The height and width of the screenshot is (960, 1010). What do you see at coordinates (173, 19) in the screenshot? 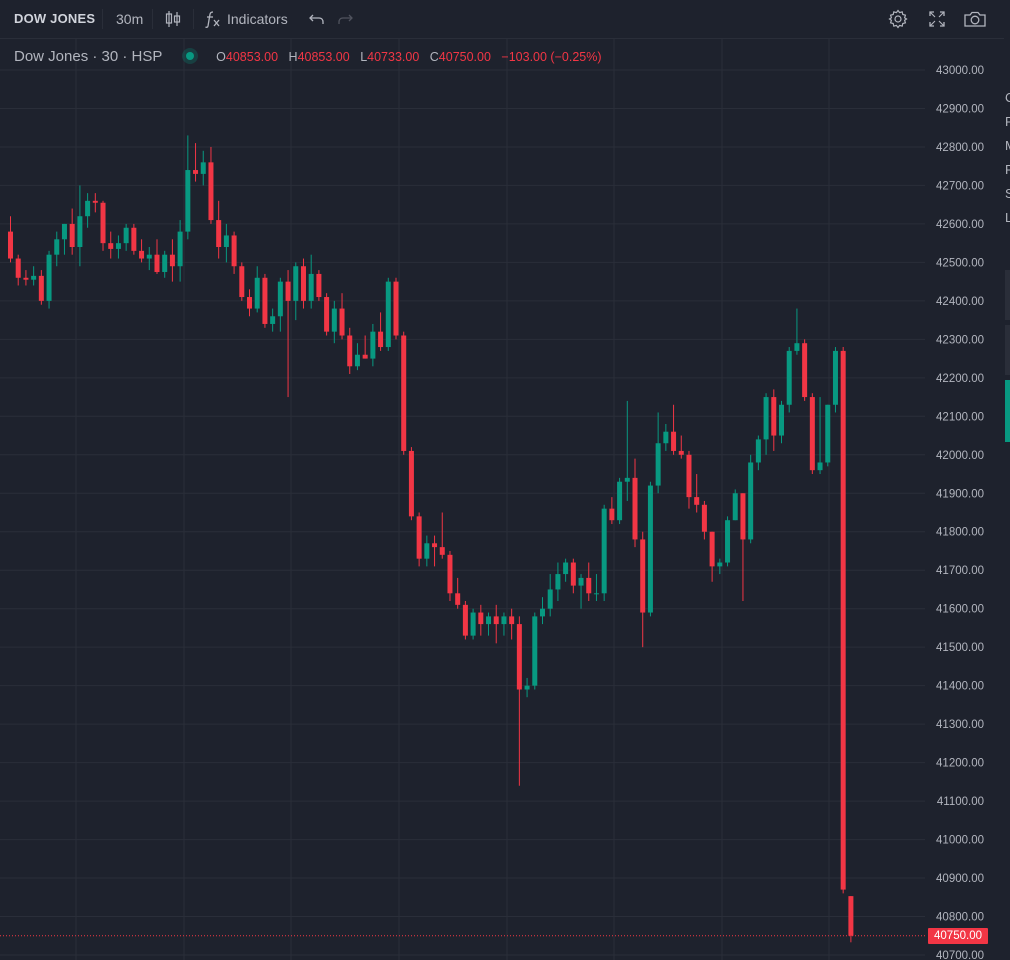
I see `candles-icon` at bounding box center [173, 19].